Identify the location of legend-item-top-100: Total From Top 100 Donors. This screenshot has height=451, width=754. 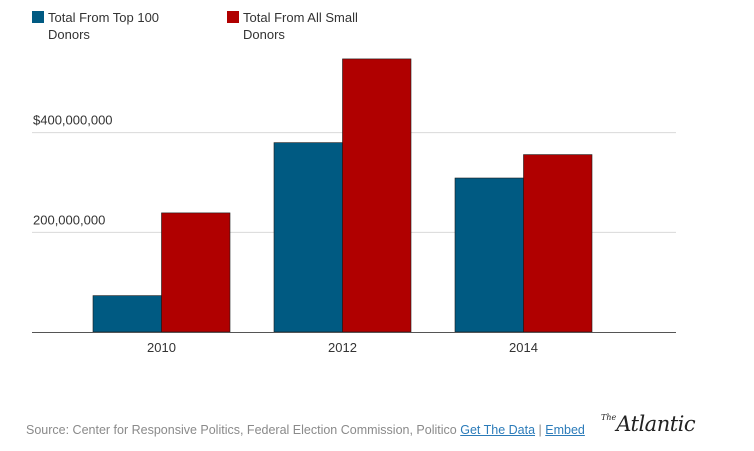
(110, 26).